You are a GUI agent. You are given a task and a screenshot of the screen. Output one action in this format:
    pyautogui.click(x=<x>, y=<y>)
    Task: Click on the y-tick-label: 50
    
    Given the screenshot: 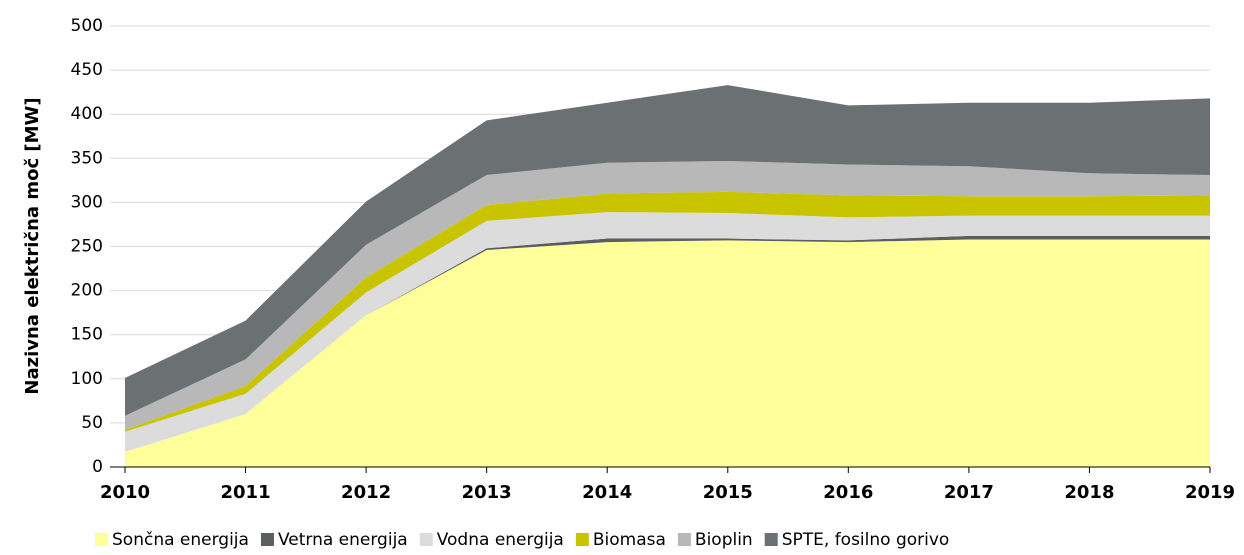 What is the action you would take?
    pyautogui.click(x=92, y=423)
    